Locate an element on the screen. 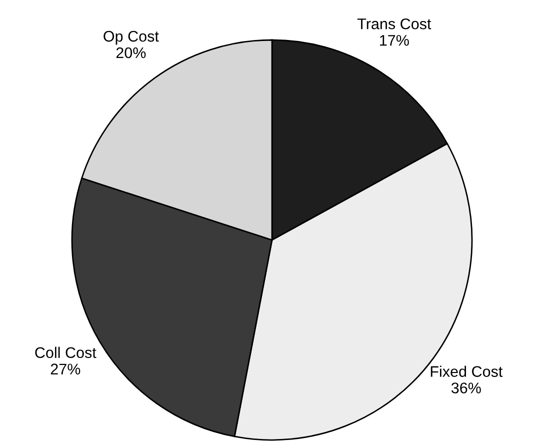 The height and width of the screenshot is (443, 533). slice-label: Fixed Cost is located at coordinates (466, 371).